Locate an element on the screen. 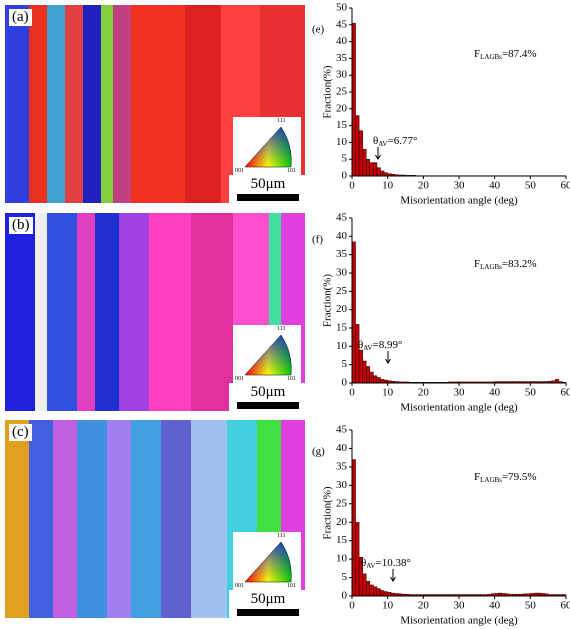 This screenshot has width=570, height=629. x-tick-label: 0 is located at coordinates (352, 393).